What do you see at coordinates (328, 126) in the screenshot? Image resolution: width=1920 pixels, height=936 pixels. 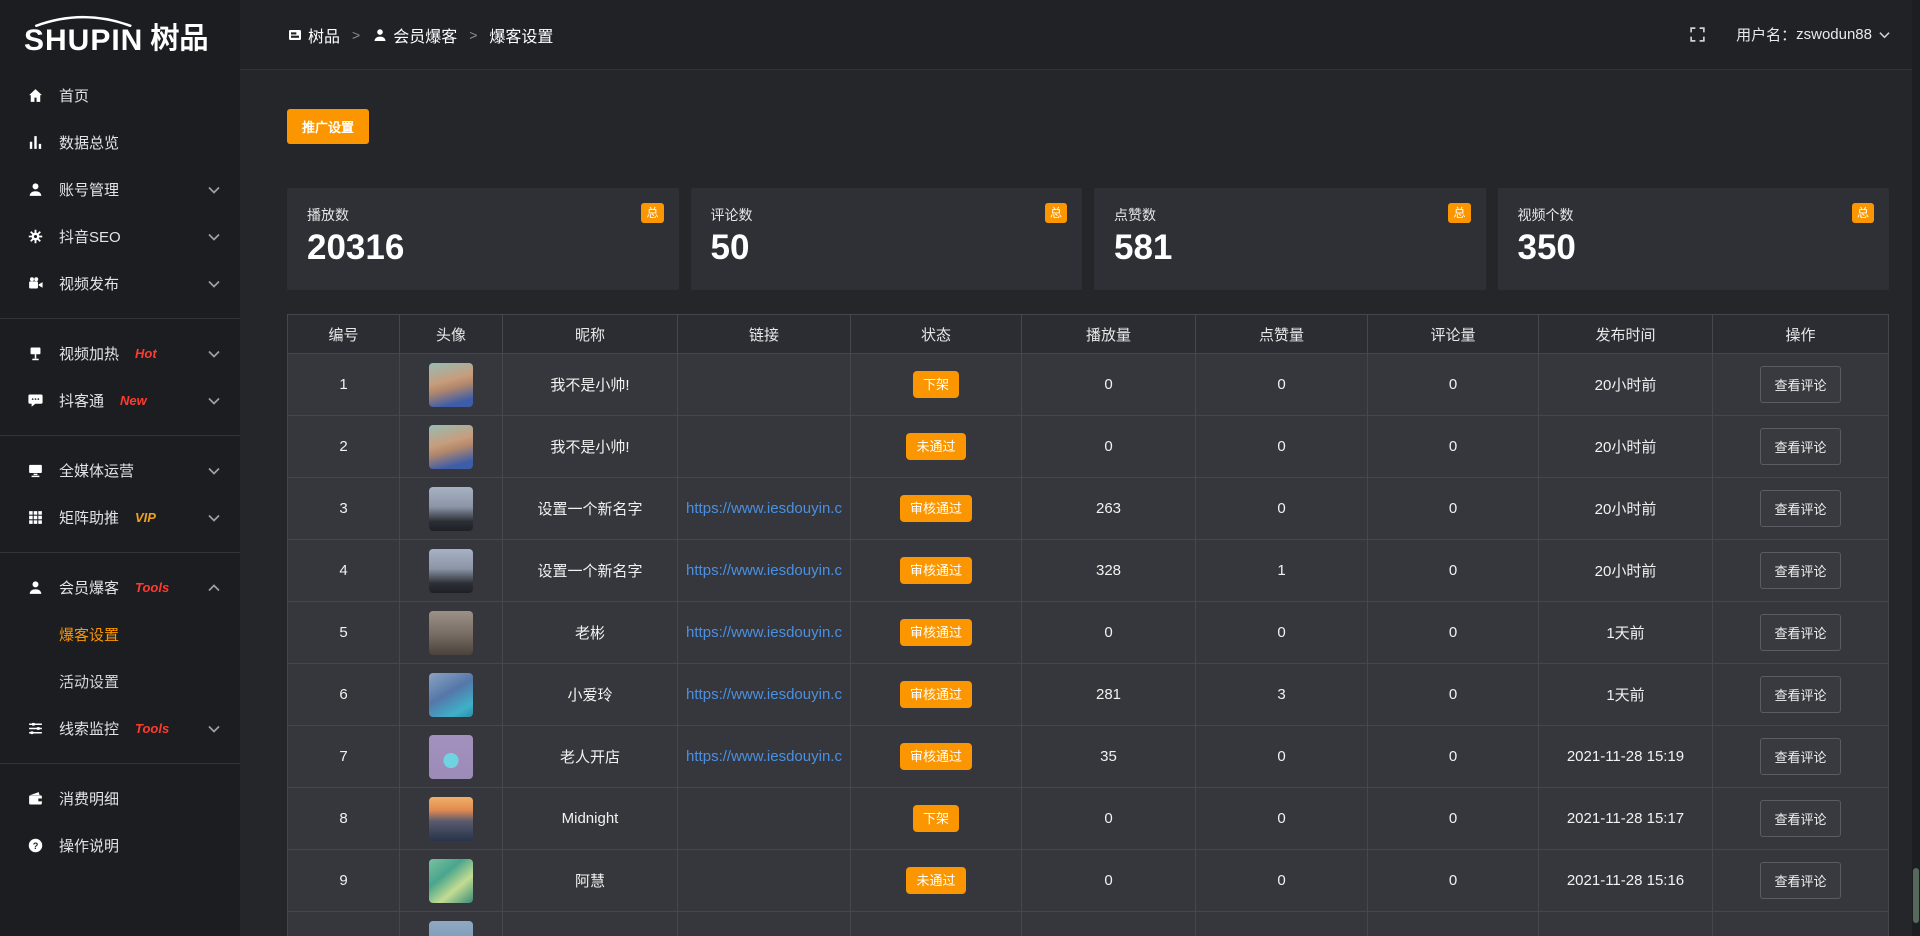 I see `promo-settings-button: 推广设置` at bounding box center [328, 126].